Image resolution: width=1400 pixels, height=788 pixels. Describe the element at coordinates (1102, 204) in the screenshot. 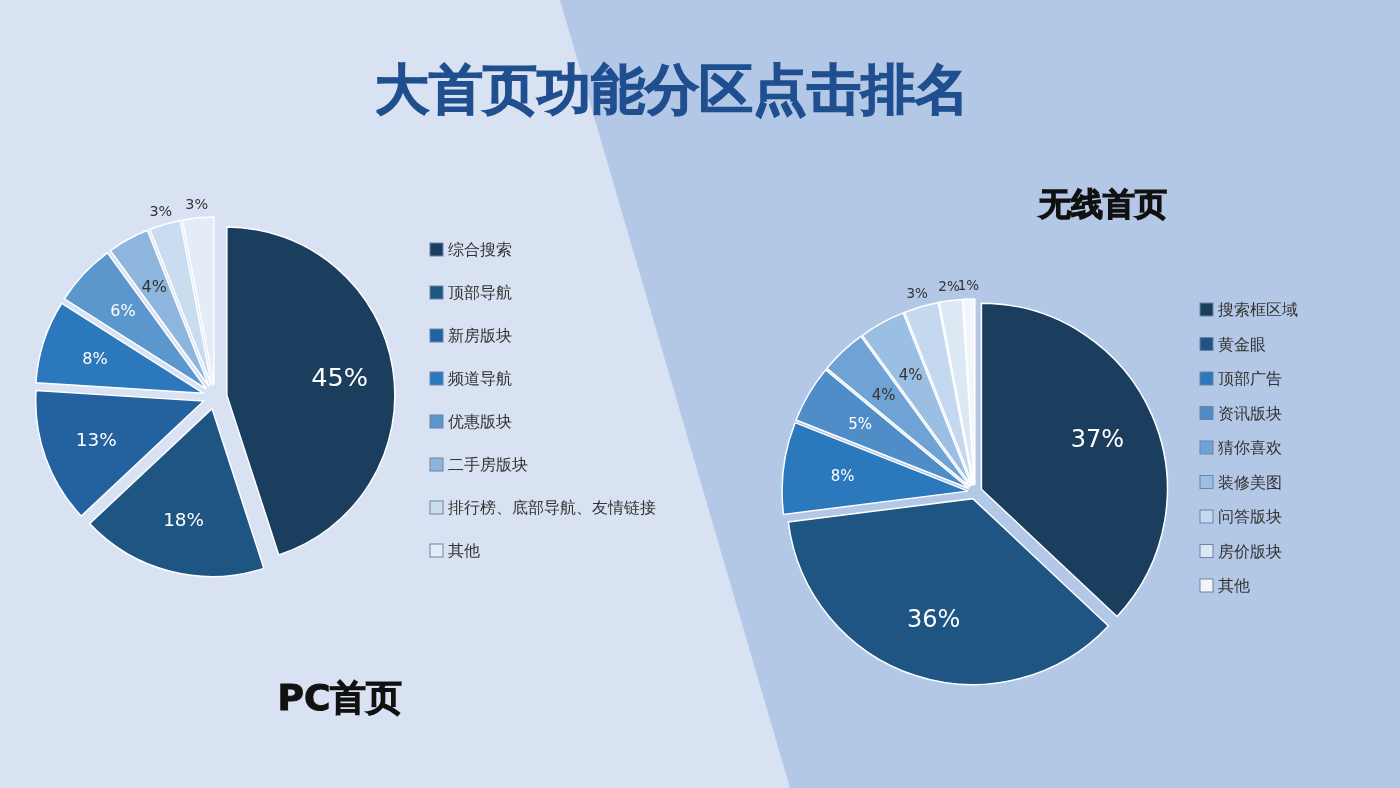

I see `chart-title: 无线首页` at that location.